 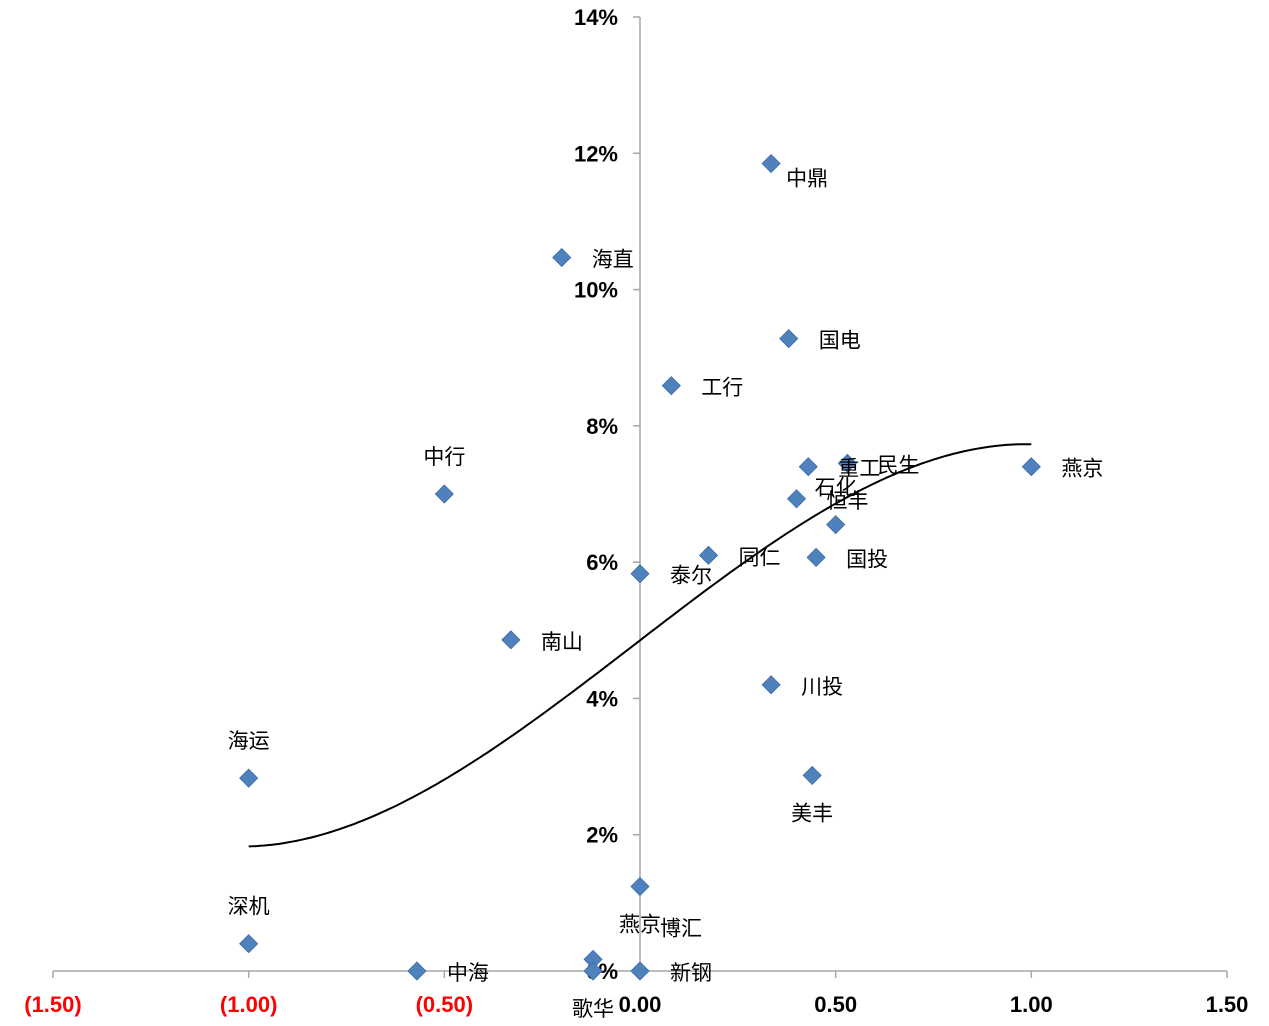 I want to click on y-tick-label: 6%, so click(x=602, y=562).